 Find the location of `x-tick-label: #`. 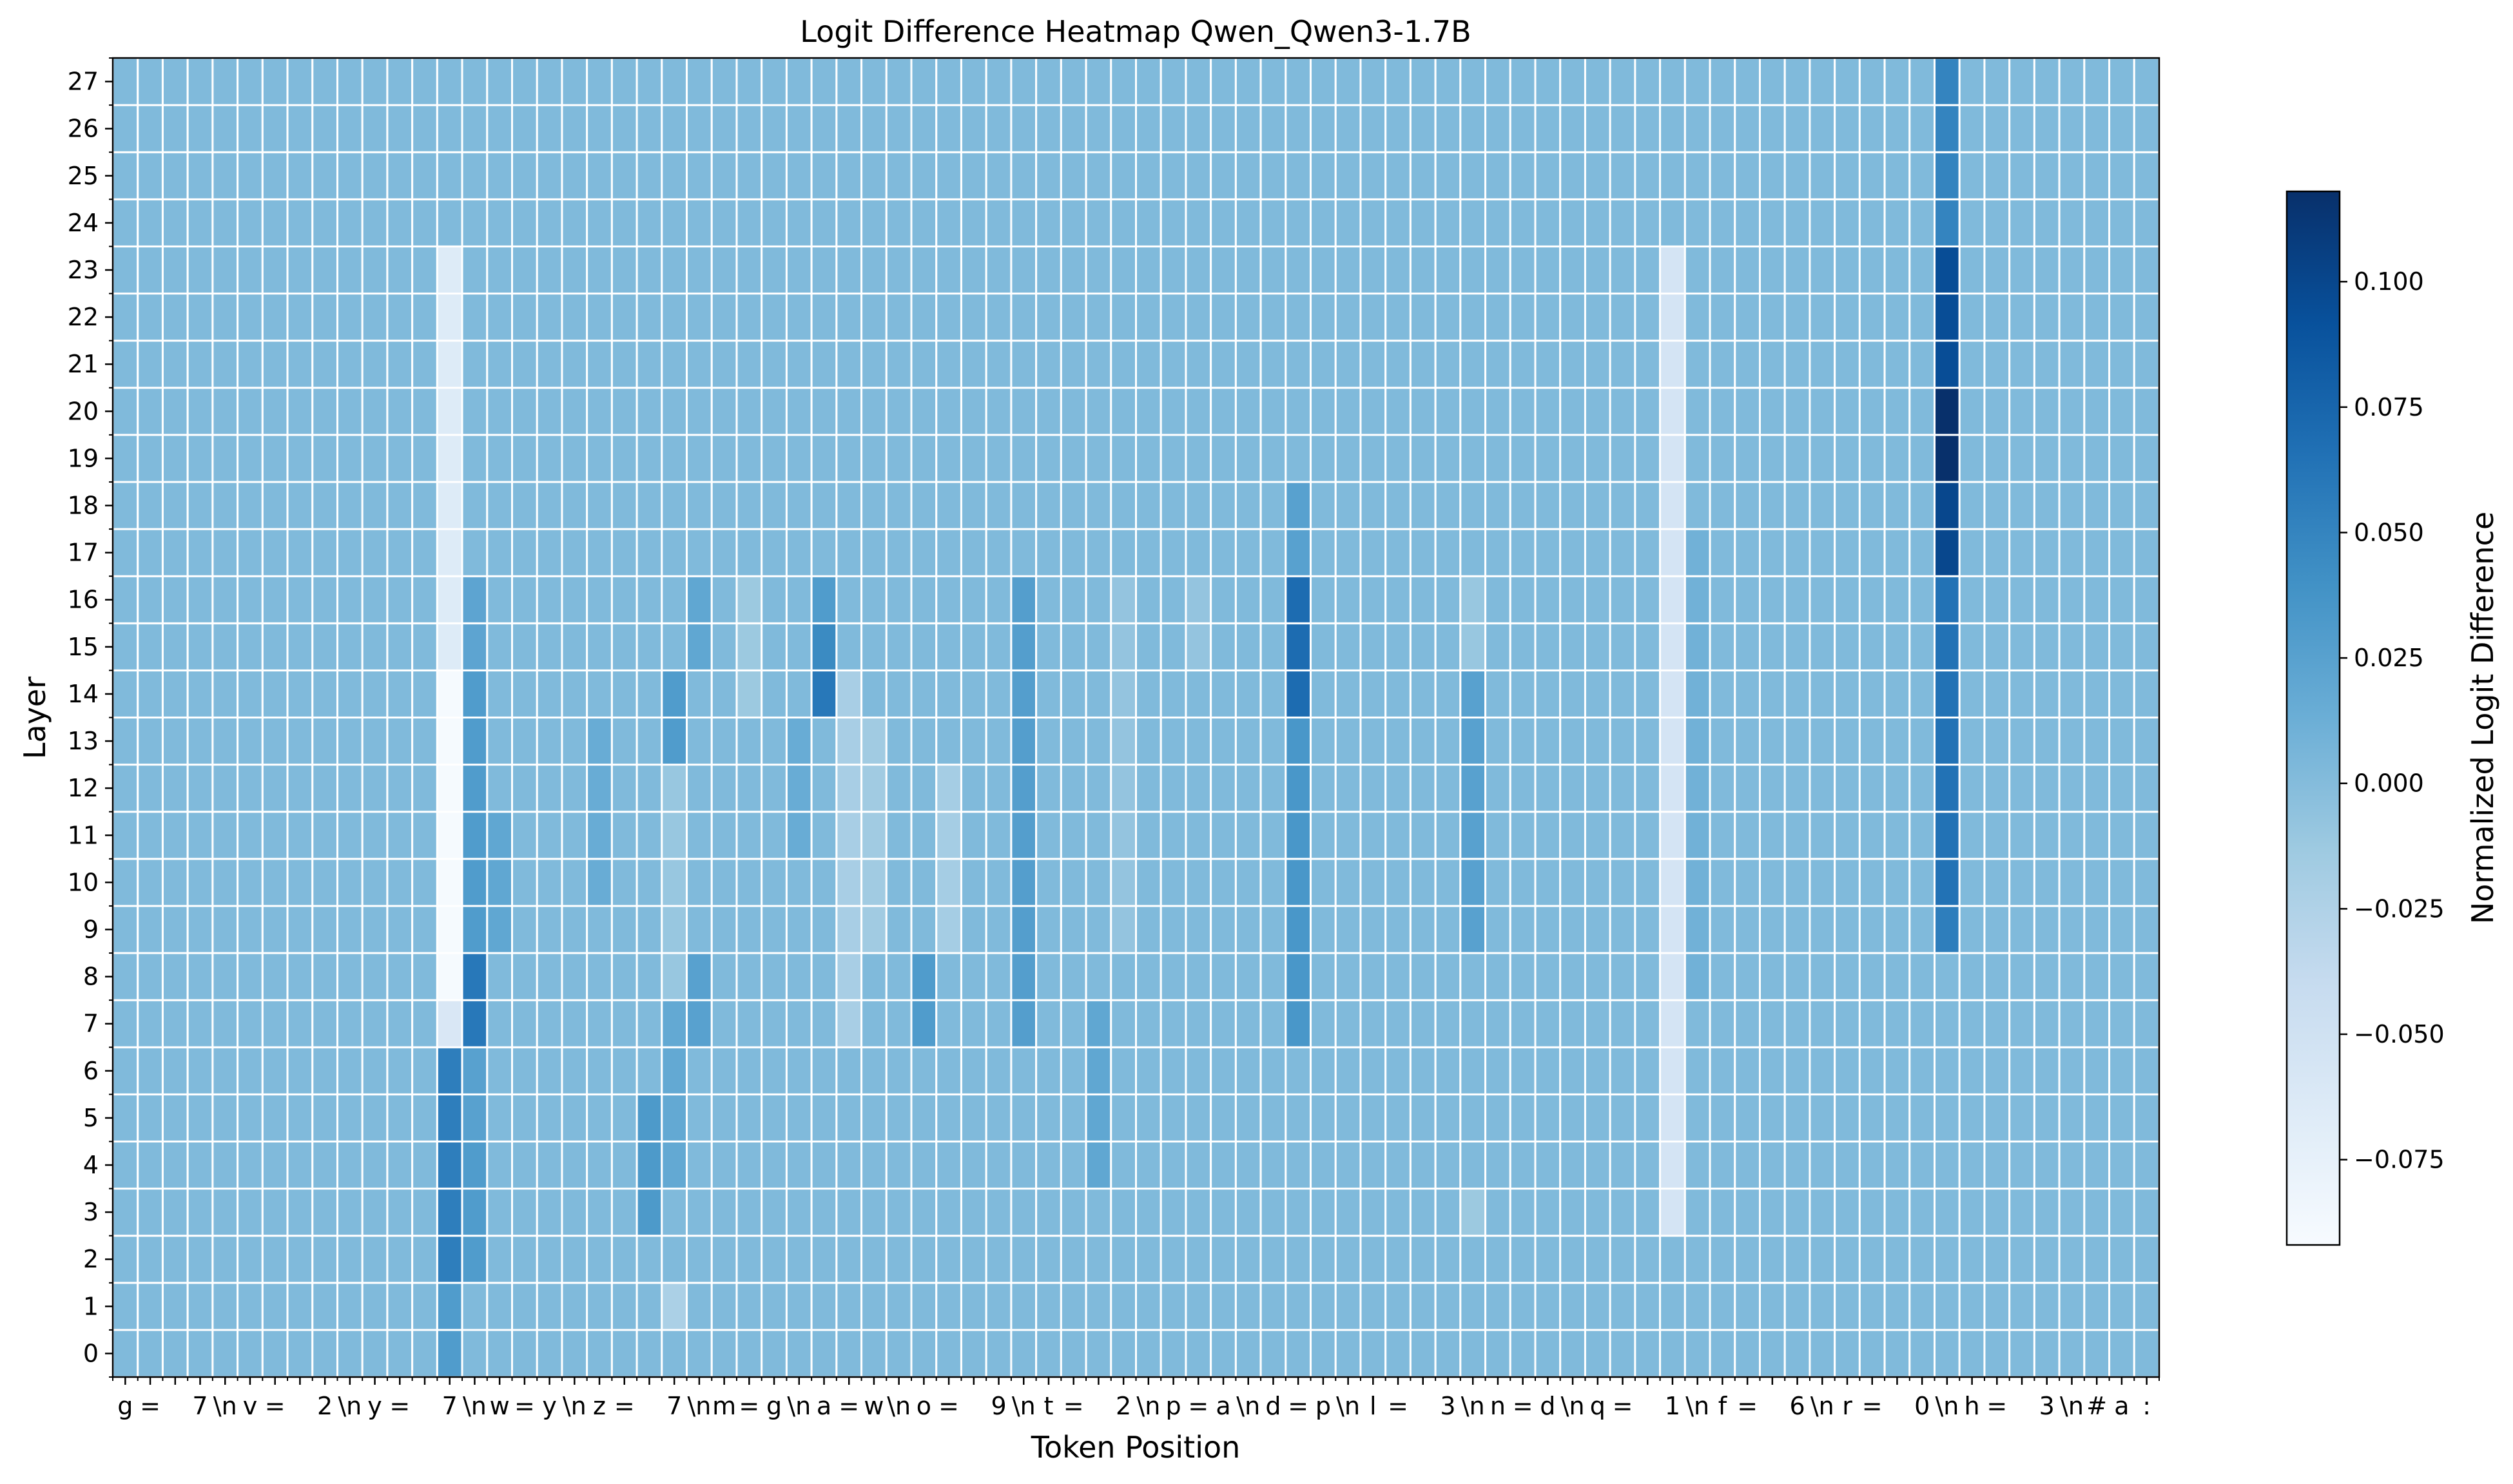

x-tick-label: # is located at coordinates (2096, 1406).